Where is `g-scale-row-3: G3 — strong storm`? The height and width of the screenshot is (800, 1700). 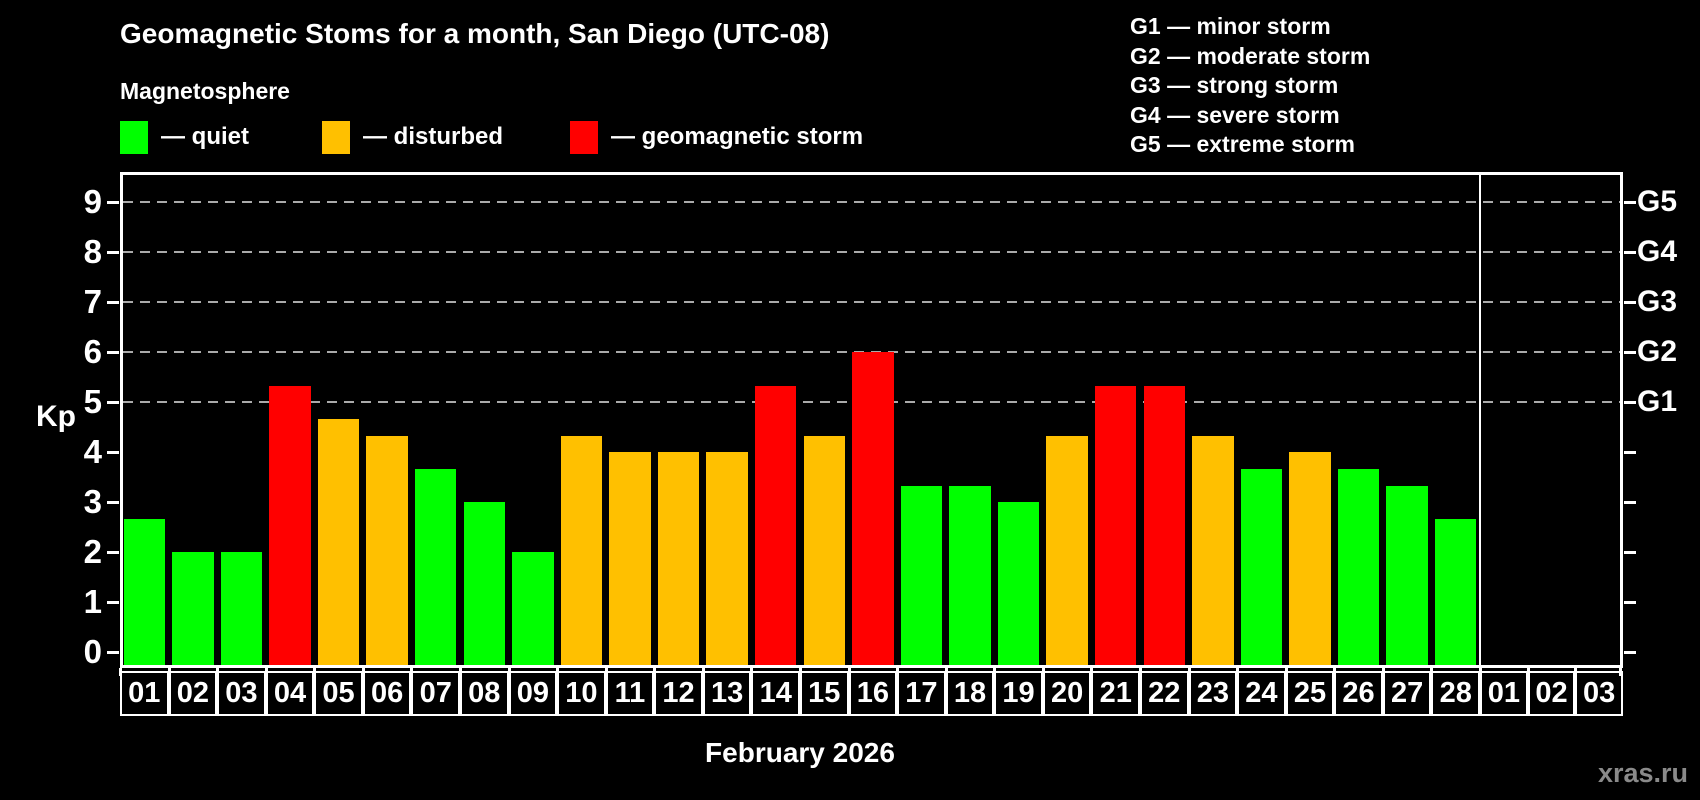
g-scale-row-3: G3 — strong storm is located at coordinates (1234, 85).